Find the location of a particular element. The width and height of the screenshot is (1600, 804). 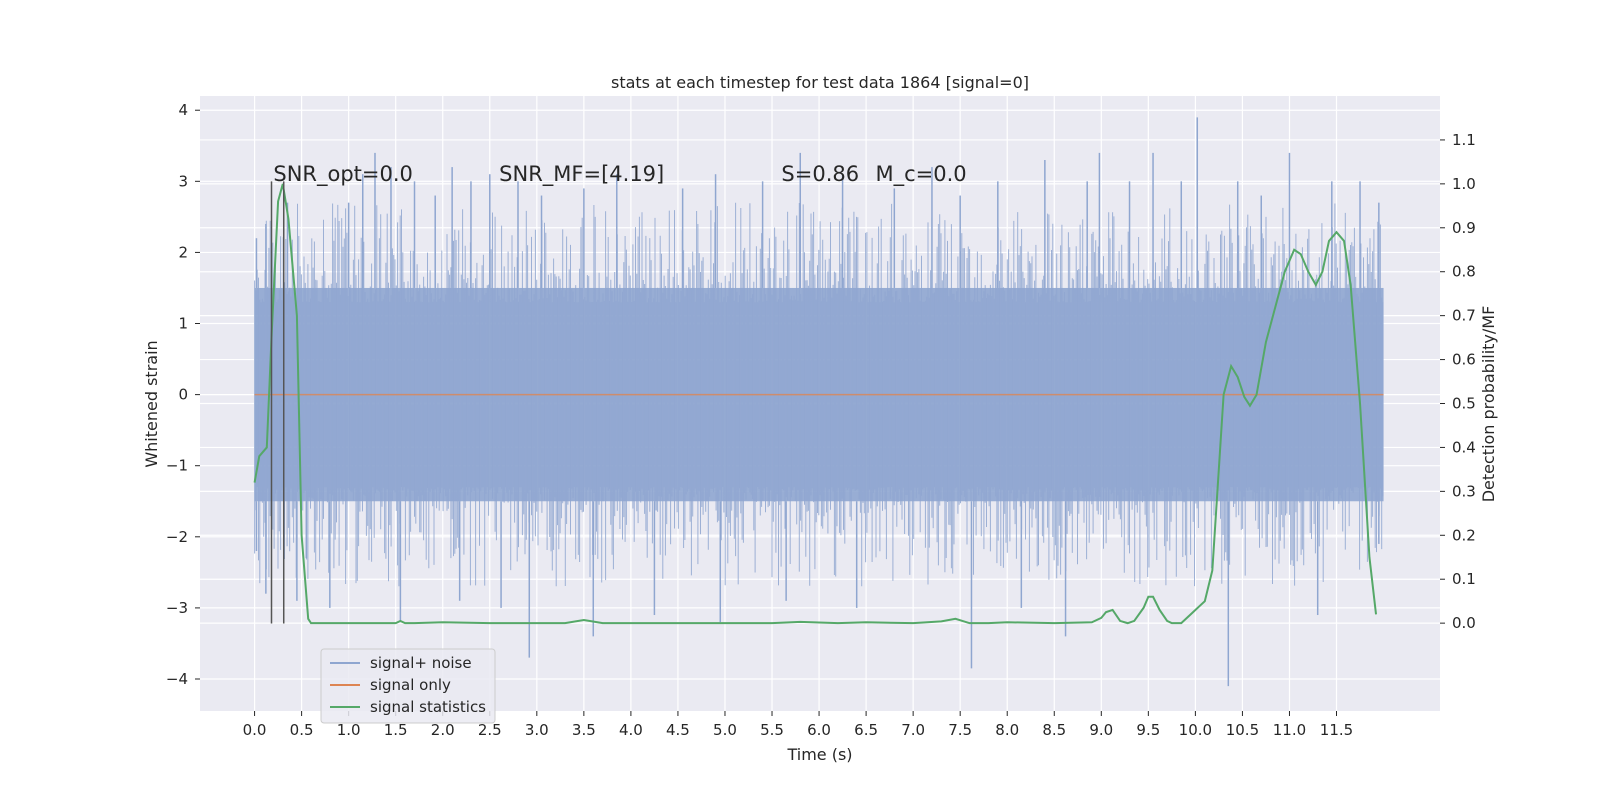

legend-label-noise: signal+ noise is located at coordinates (421, 663).